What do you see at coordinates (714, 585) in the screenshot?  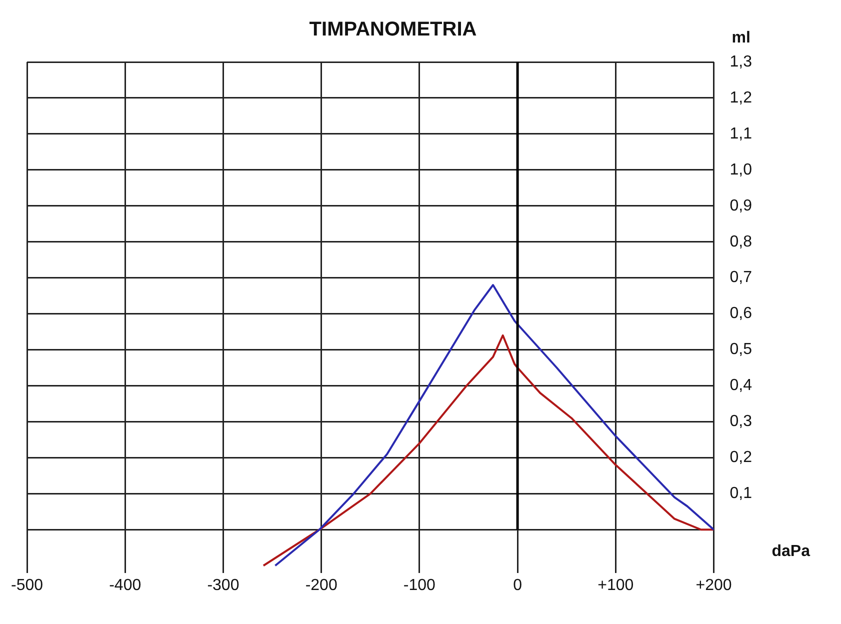 I see `x-tick-label: +200` at bounding box center [714, 585].